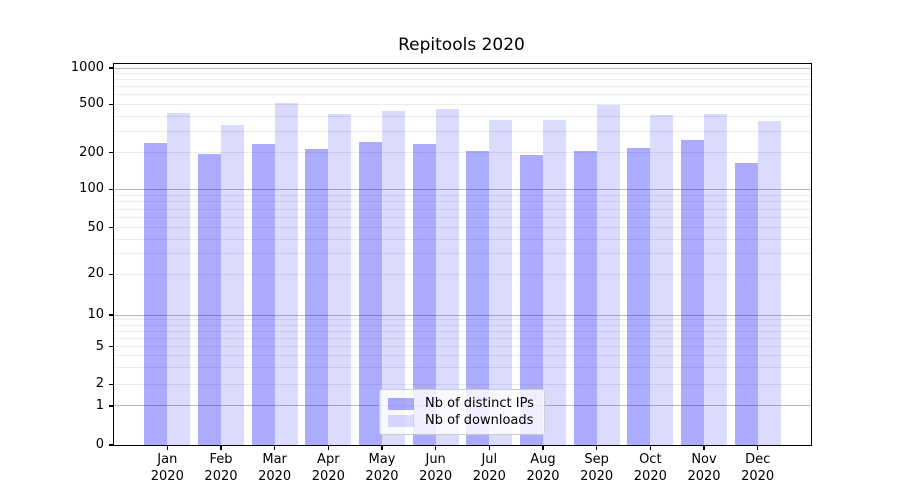 This screenshot has height=500, width=900. Describe the element at coordinates (221, 468) in the screenshot. I see `x-tick-label: Feb 2020` at that location.